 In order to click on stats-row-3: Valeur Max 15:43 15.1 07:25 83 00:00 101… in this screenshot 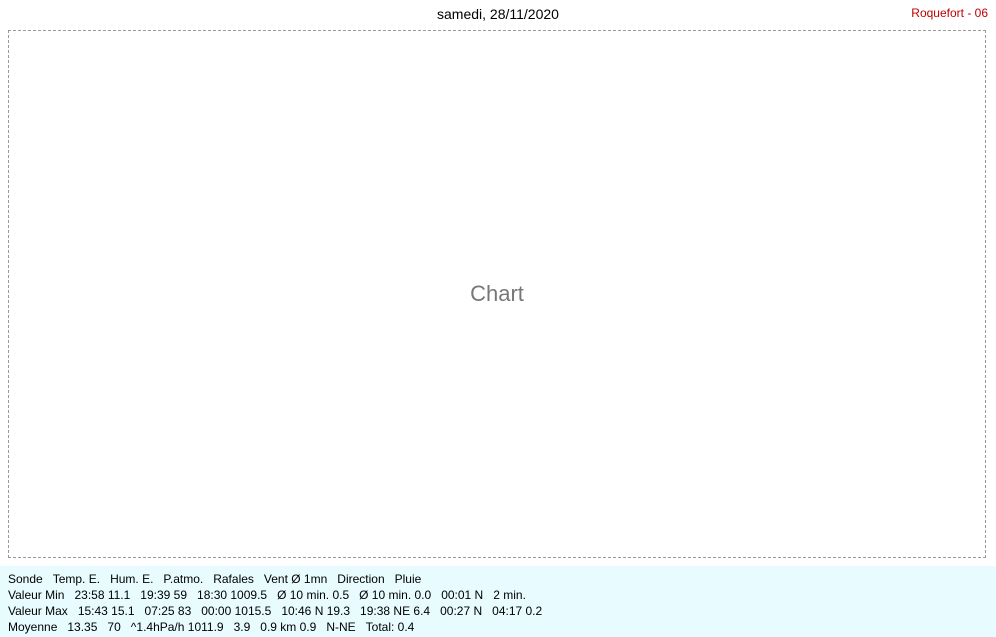, I will do `click(275, 611)`.